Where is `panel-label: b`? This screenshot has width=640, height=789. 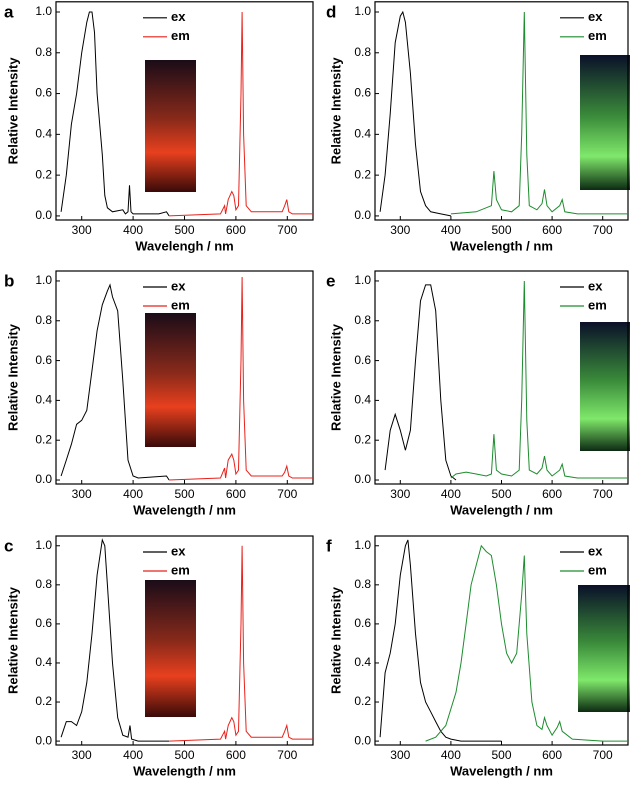 panel-label: b is located at coordinates (9, 280).